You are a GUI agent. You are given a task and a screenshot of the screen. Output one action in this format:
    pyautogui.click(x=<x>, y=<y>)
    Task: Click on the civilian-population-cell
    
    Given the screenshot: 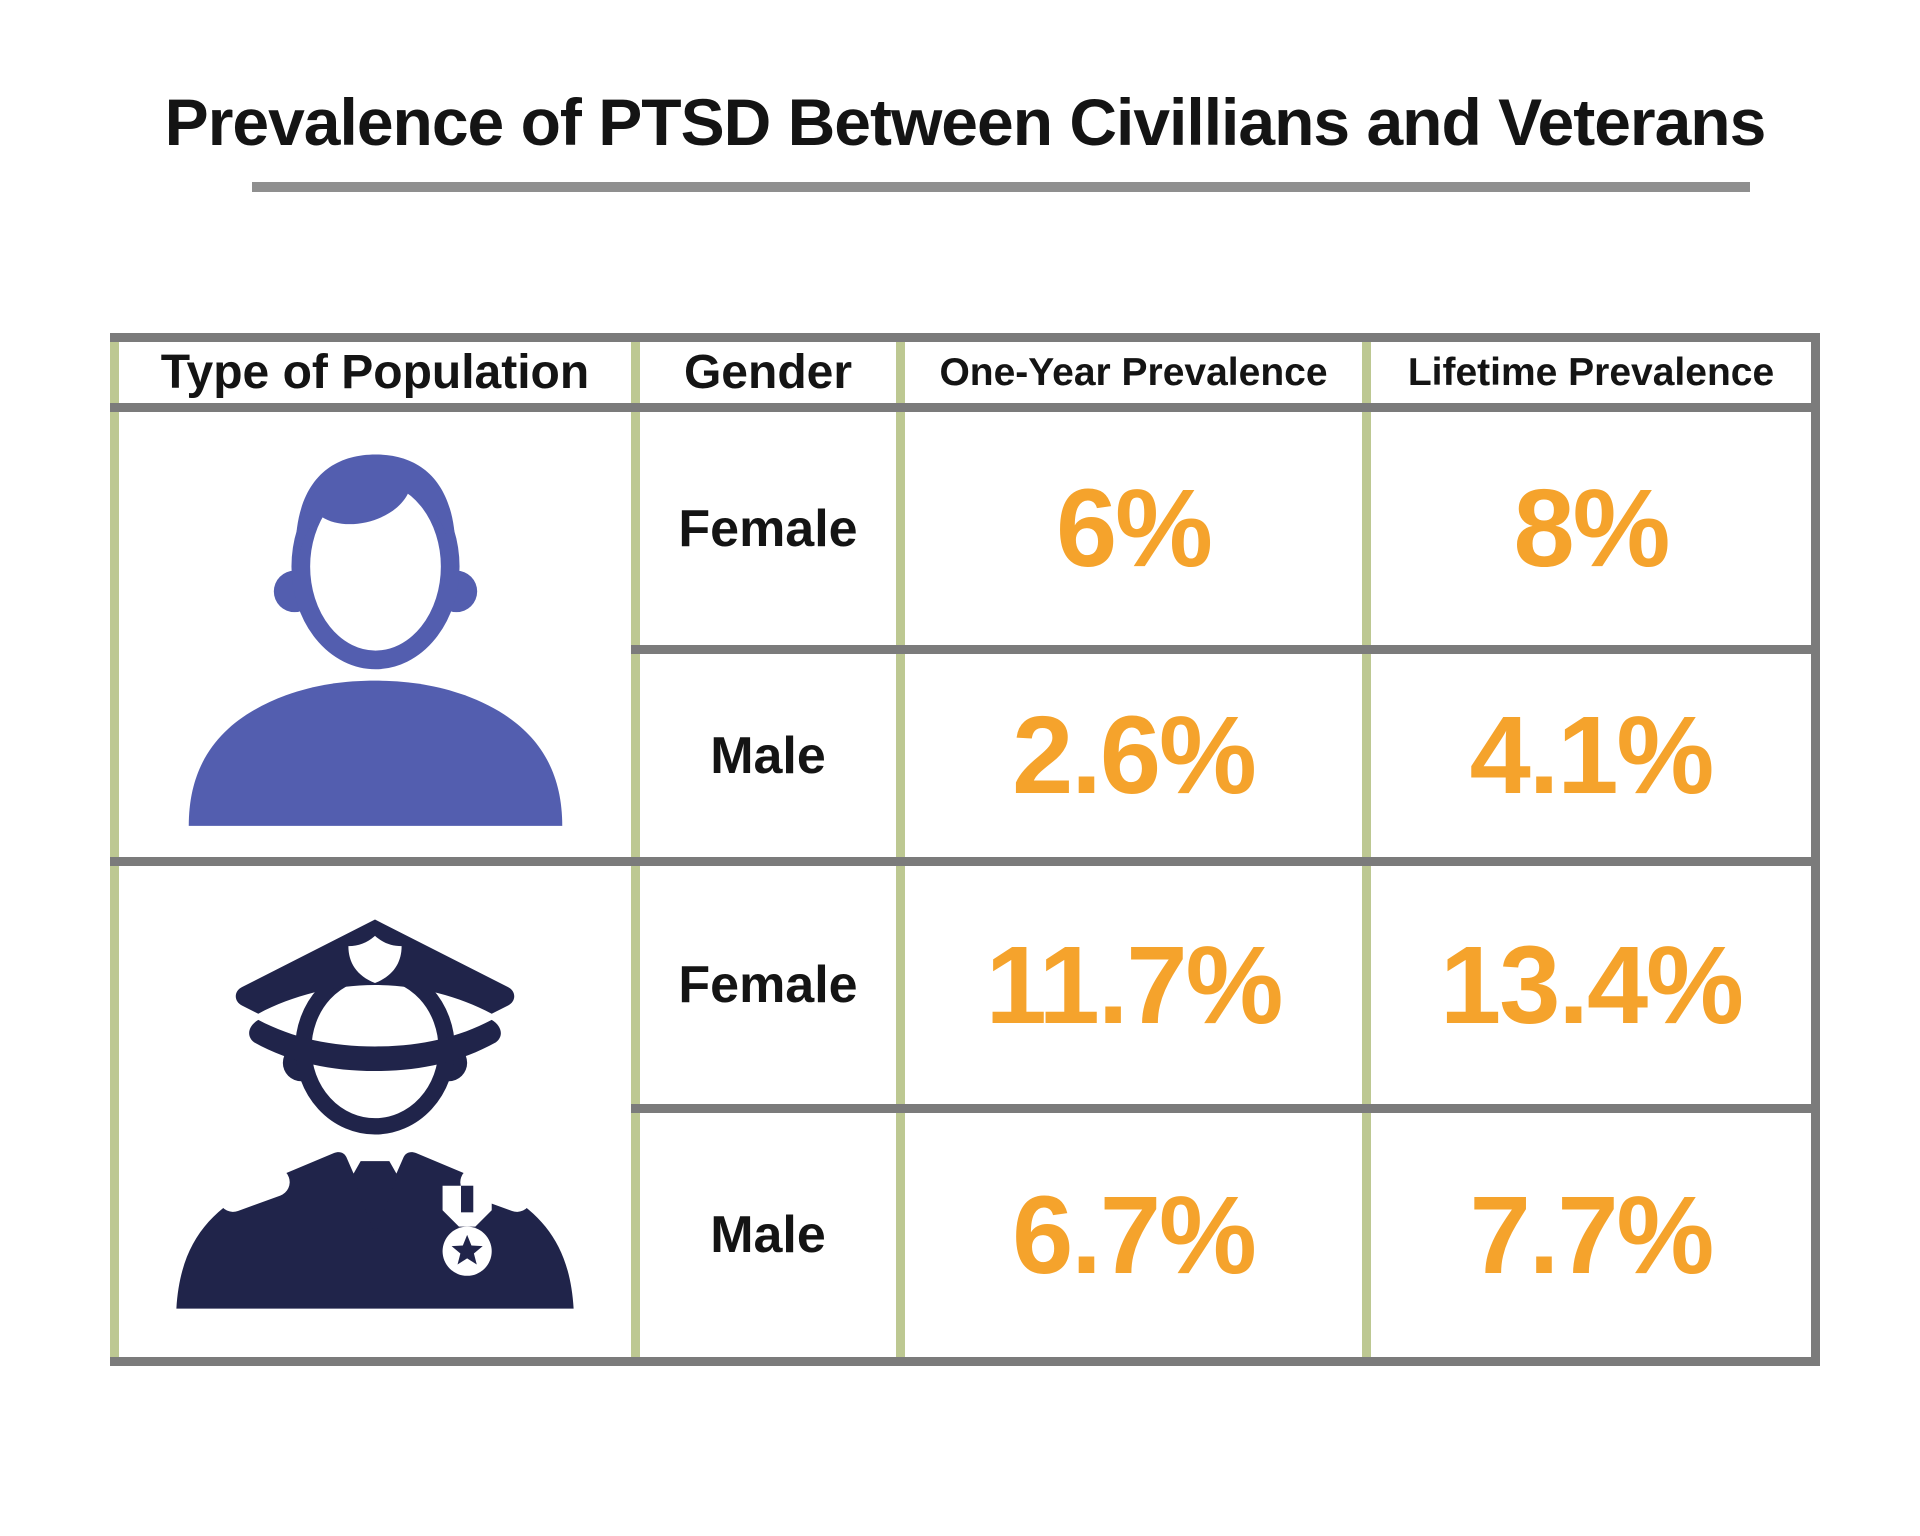 What is the action you would take?
    pyautogui.click(x=375, y=634)
    